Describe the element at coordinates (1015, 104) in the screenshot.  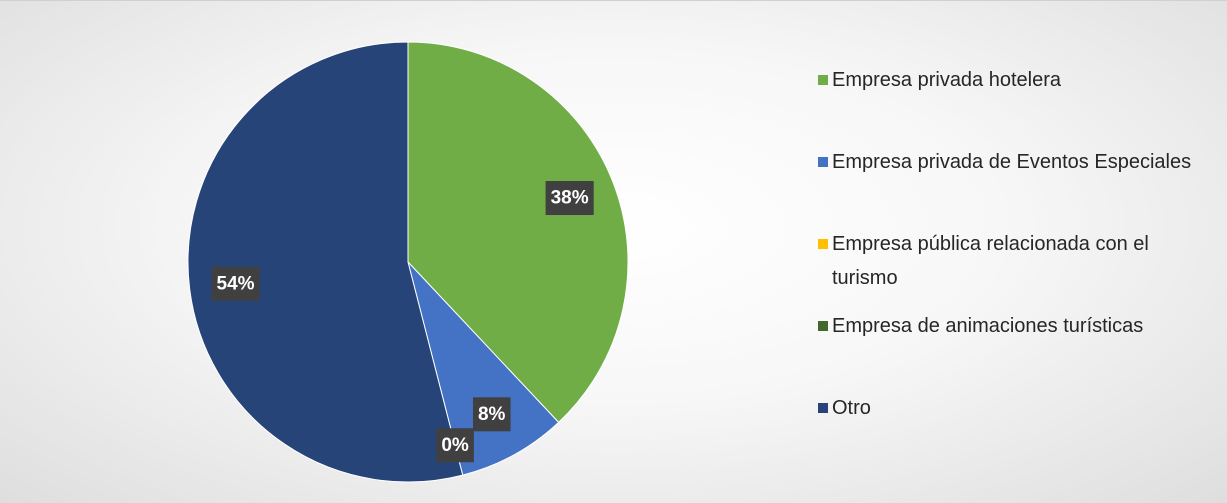
I see `legend-item: Empresa privada hotelera` at that location.